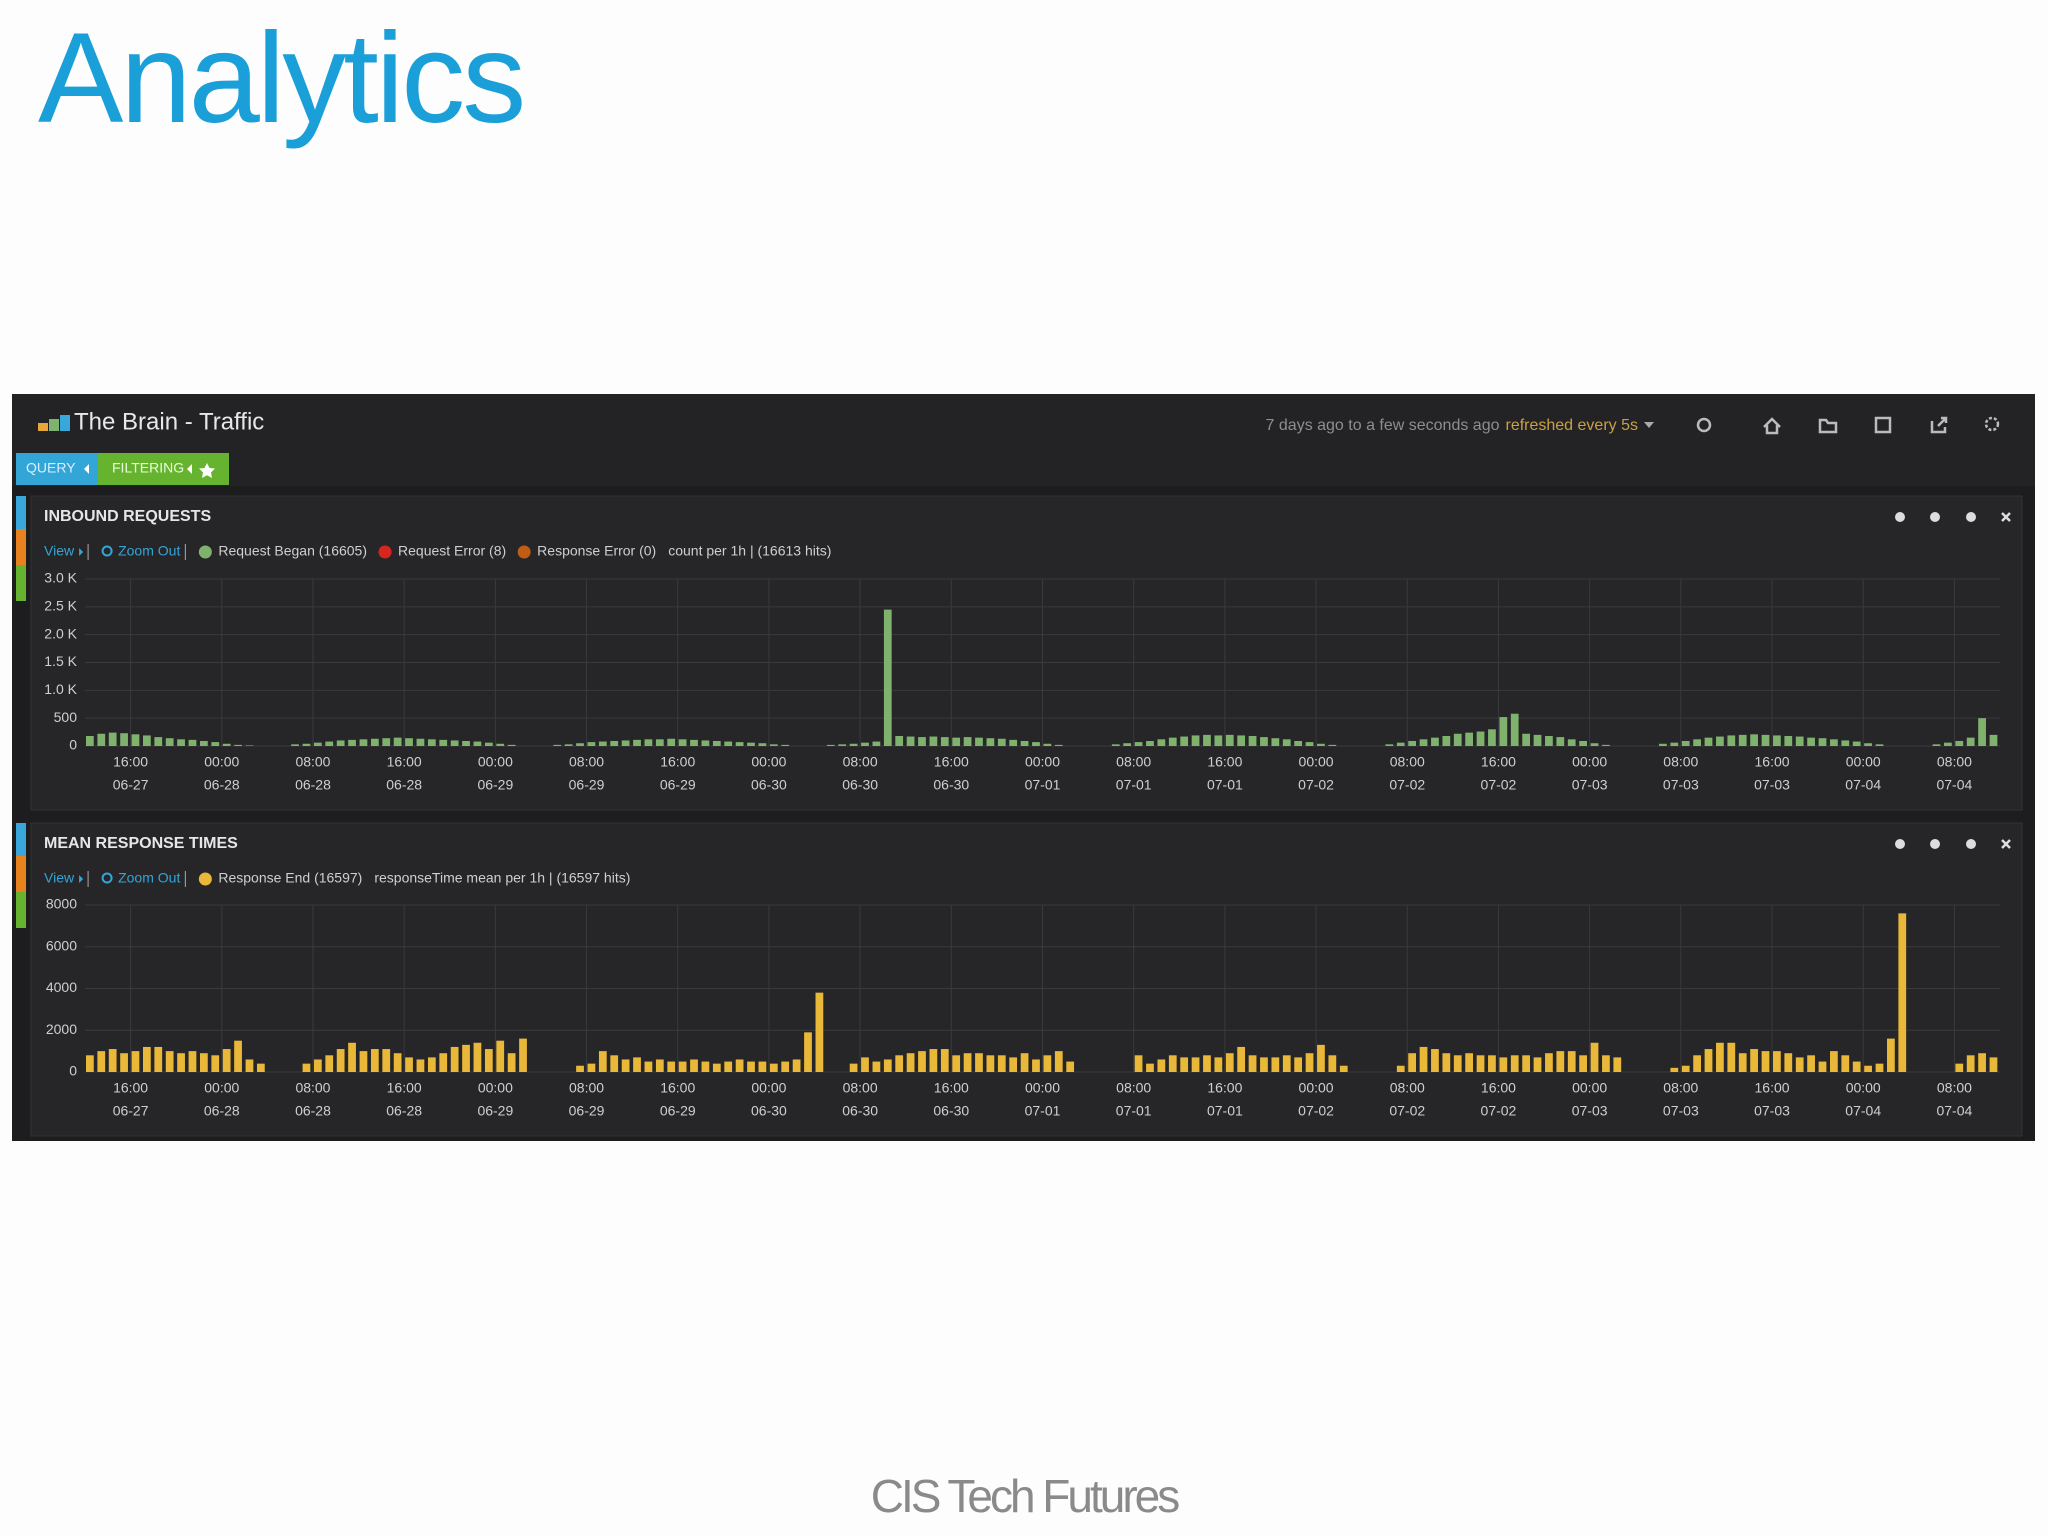 Image resolution: width=2048 pixels, height=1536 pixels. What do you see at coordinates (1571, 425) in the screenshot?
I see `refresh-interval: refreshed every 5s` at bounding box center [1571, 425].